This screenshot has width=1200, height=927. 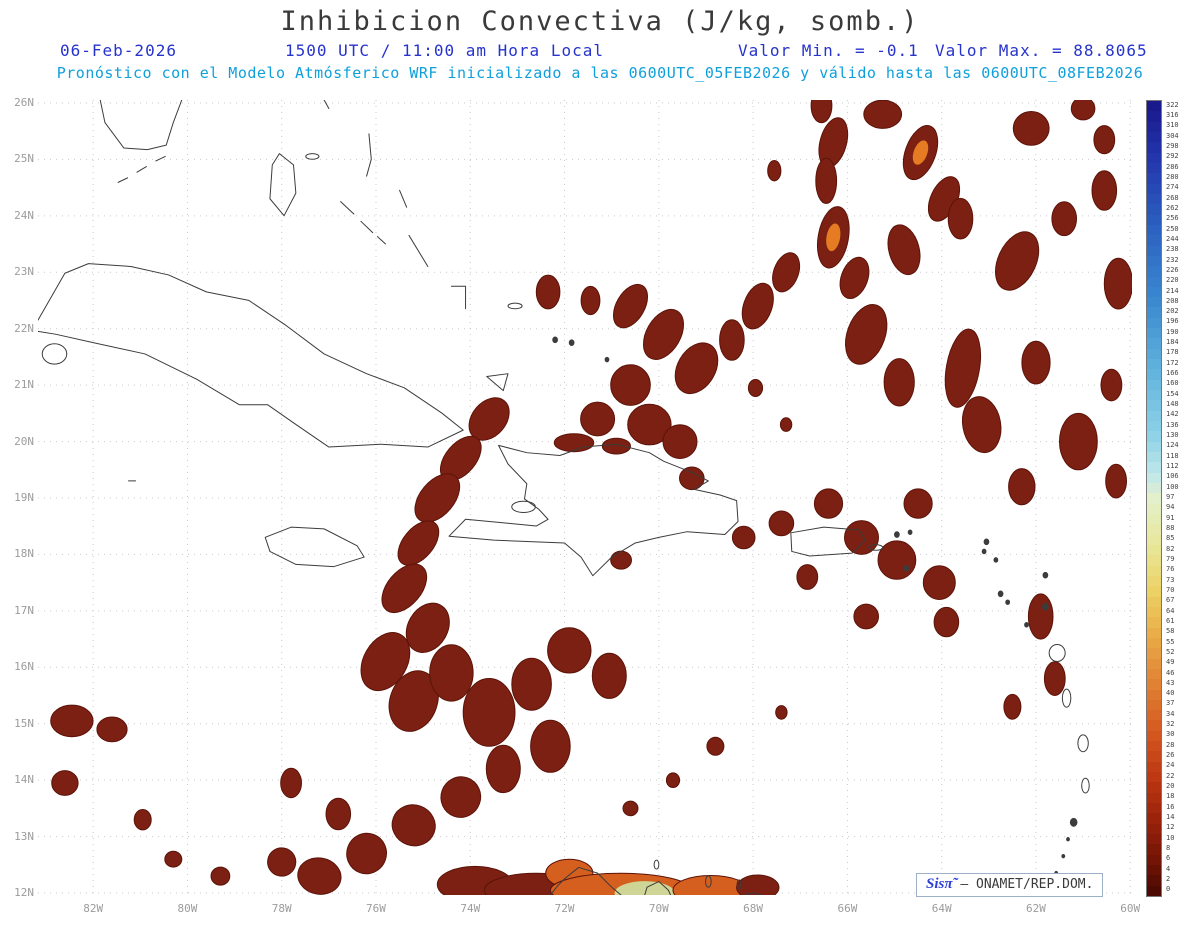 I want to click on colorbar-tick-label: 190, so click(x=1172, y=331).